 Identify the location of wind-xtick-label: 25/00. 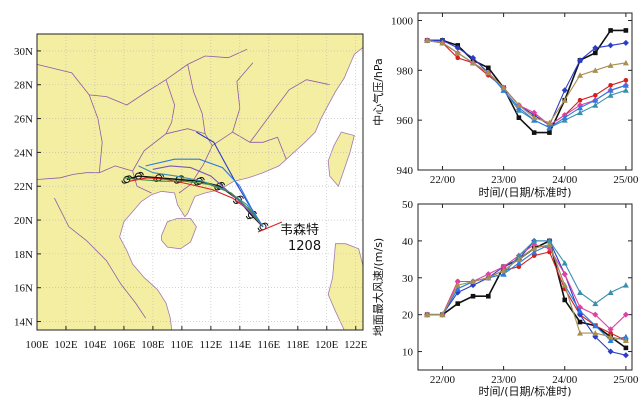
(626, 380).